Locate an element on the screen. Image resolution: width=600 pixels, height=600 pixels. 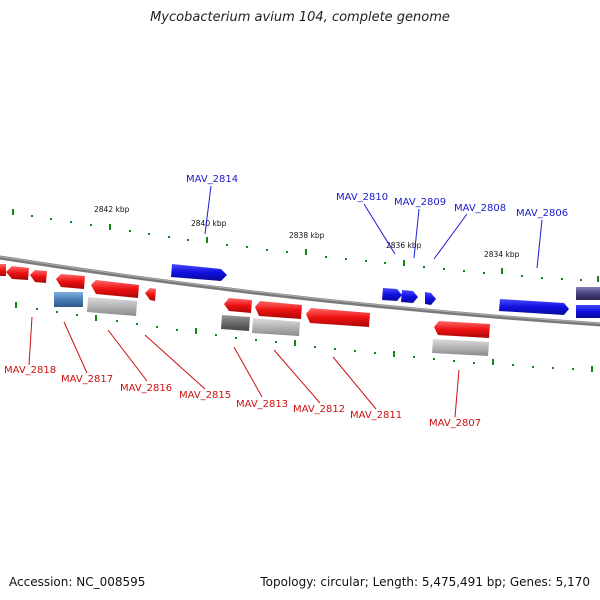
gene-label: MAV_2815 is located at coordinates (205, 395).